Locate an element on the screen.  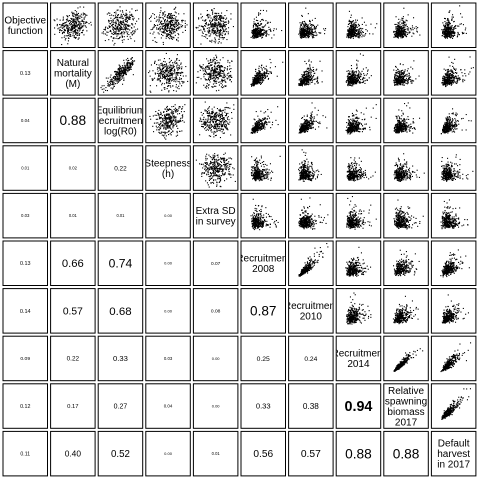
panel-r5-c8 is located at coordinates (406, 263).